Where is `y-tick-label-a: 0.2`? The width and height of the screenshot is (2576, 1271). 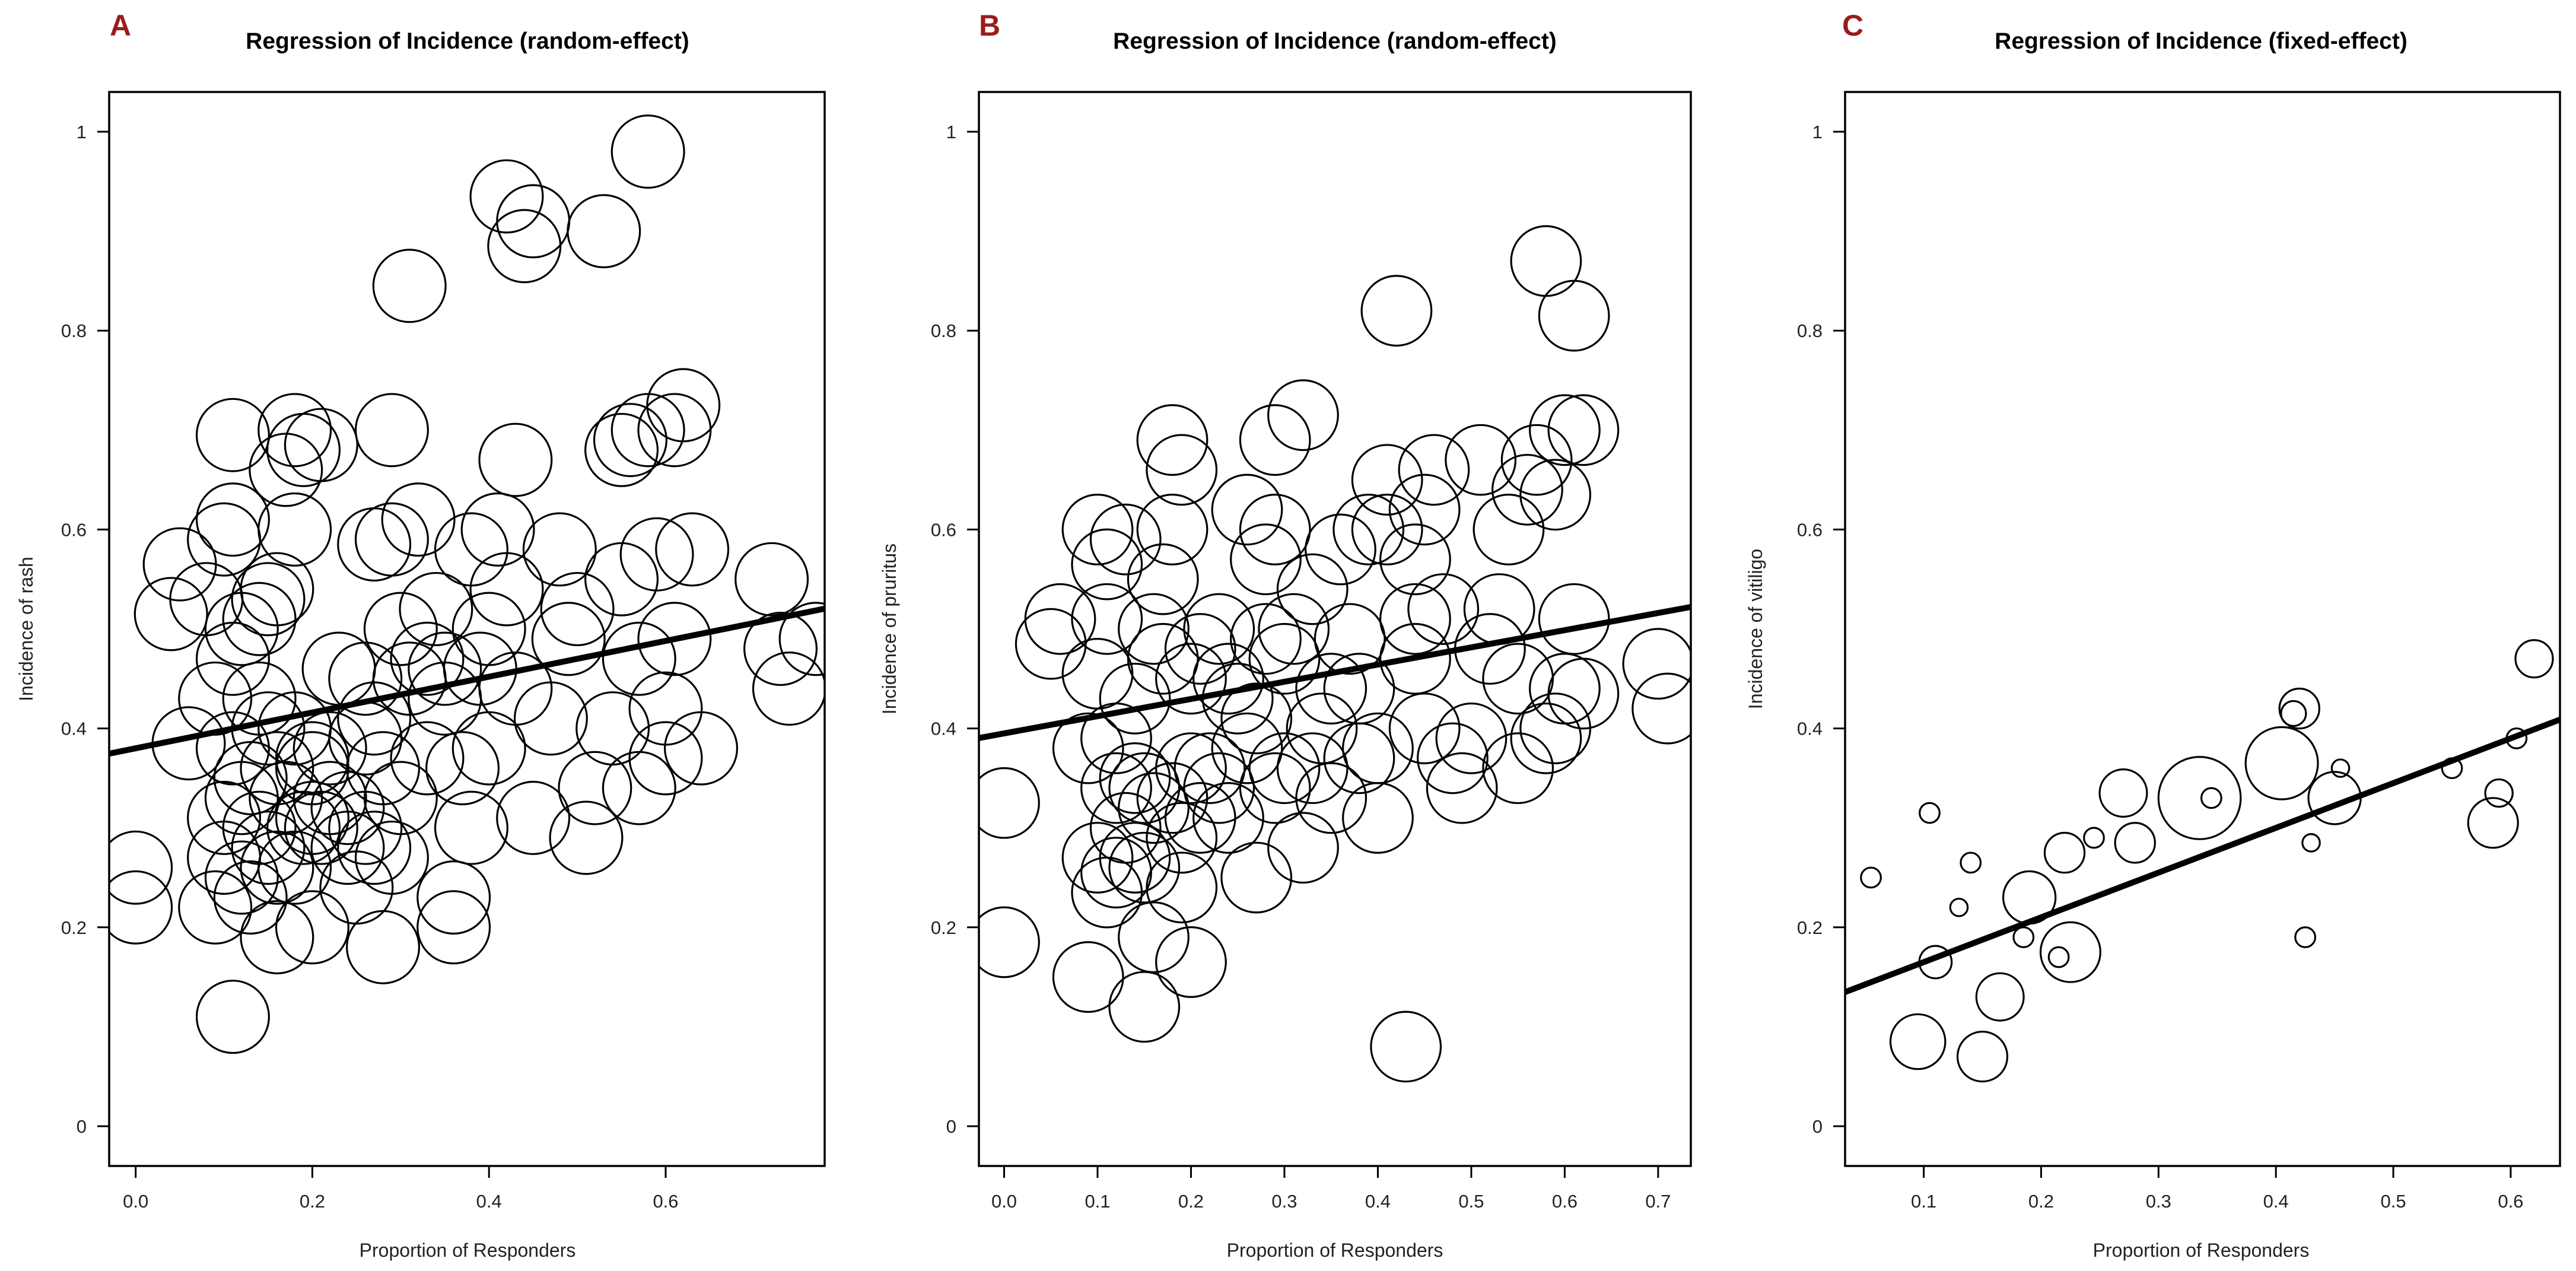
y-tick-label-a: 0.2 is located at coordinates (74, 927).